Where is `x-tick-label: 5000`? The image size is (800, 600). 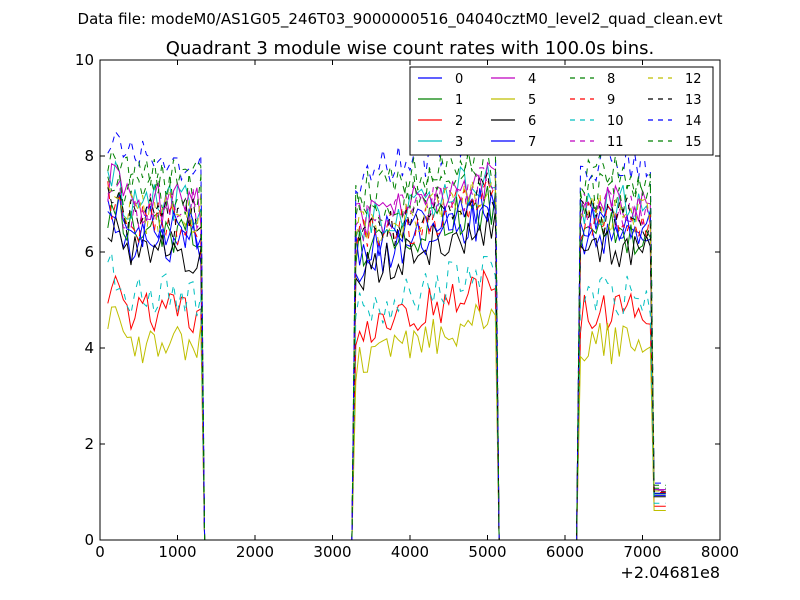 x-tick-label: 5000 is located at coordinates (487, 552).